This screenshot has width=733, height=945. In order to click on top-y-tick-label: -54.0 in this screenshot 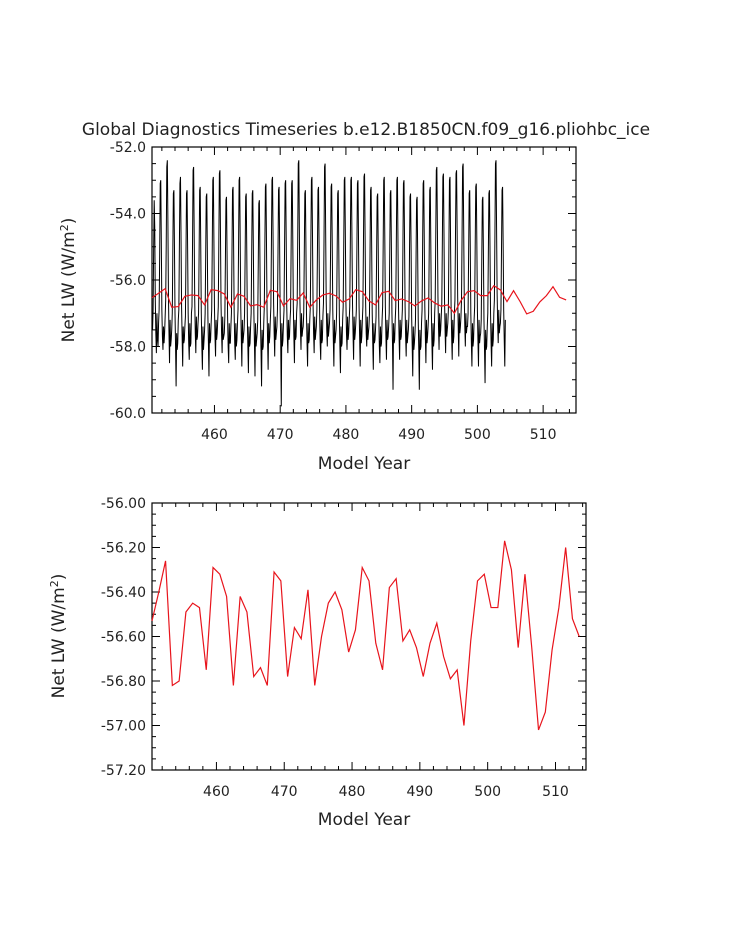, I will do `click(128, 215)`.